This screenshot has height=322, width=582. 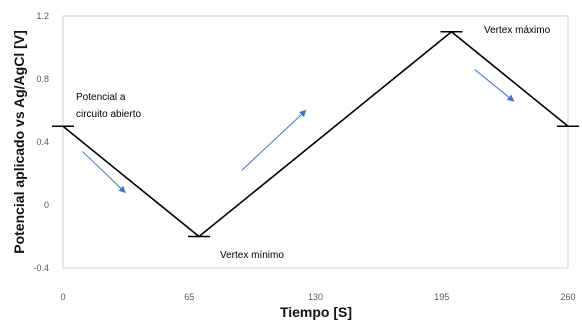 I want to click on y-axis-title: Potencial aplicado vs Ag/AgCl [V], so click(x=19, y=142).